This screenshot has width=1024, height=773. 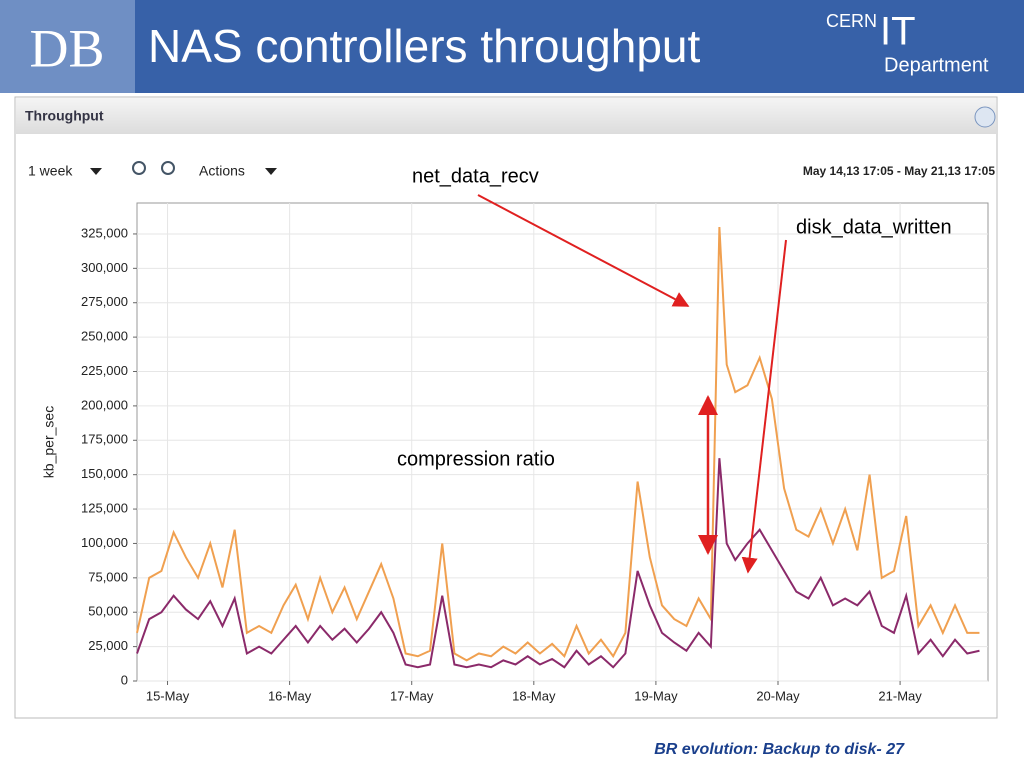 I want to click on x-tick-label: 20-May, so click(x=778, y=695).